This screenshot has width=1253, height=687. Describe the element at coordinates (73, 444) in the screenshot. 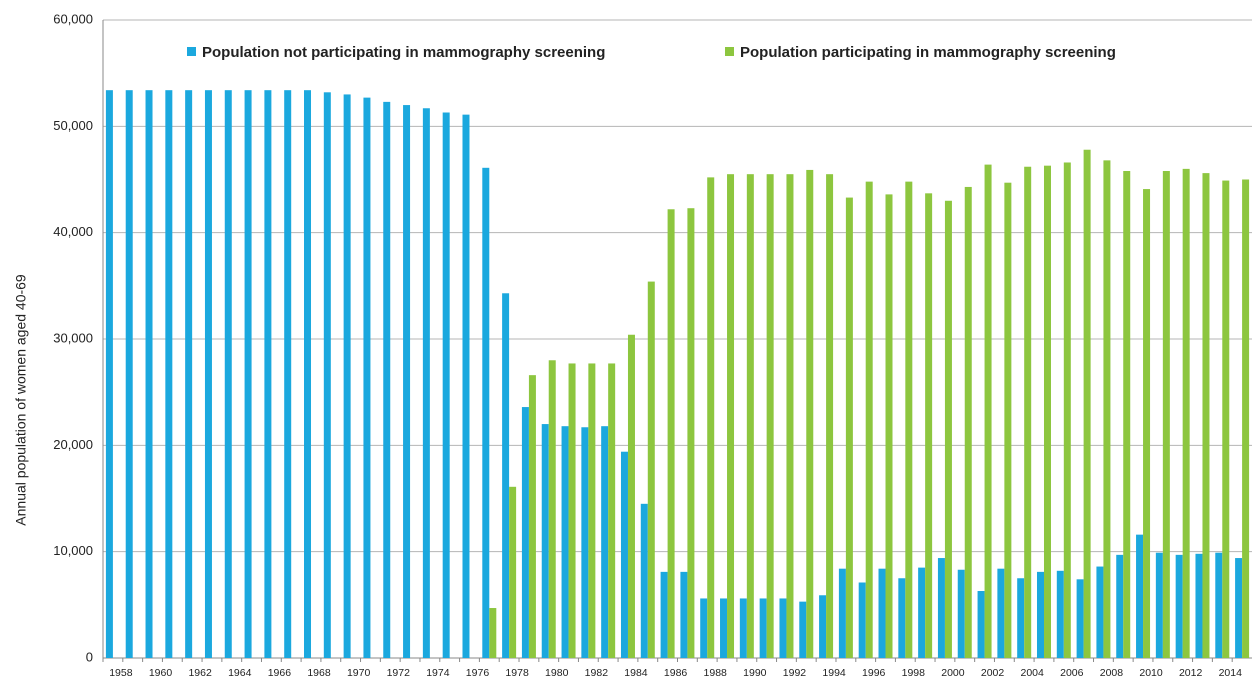

I see `y-tick-label: 20,000` at that location.